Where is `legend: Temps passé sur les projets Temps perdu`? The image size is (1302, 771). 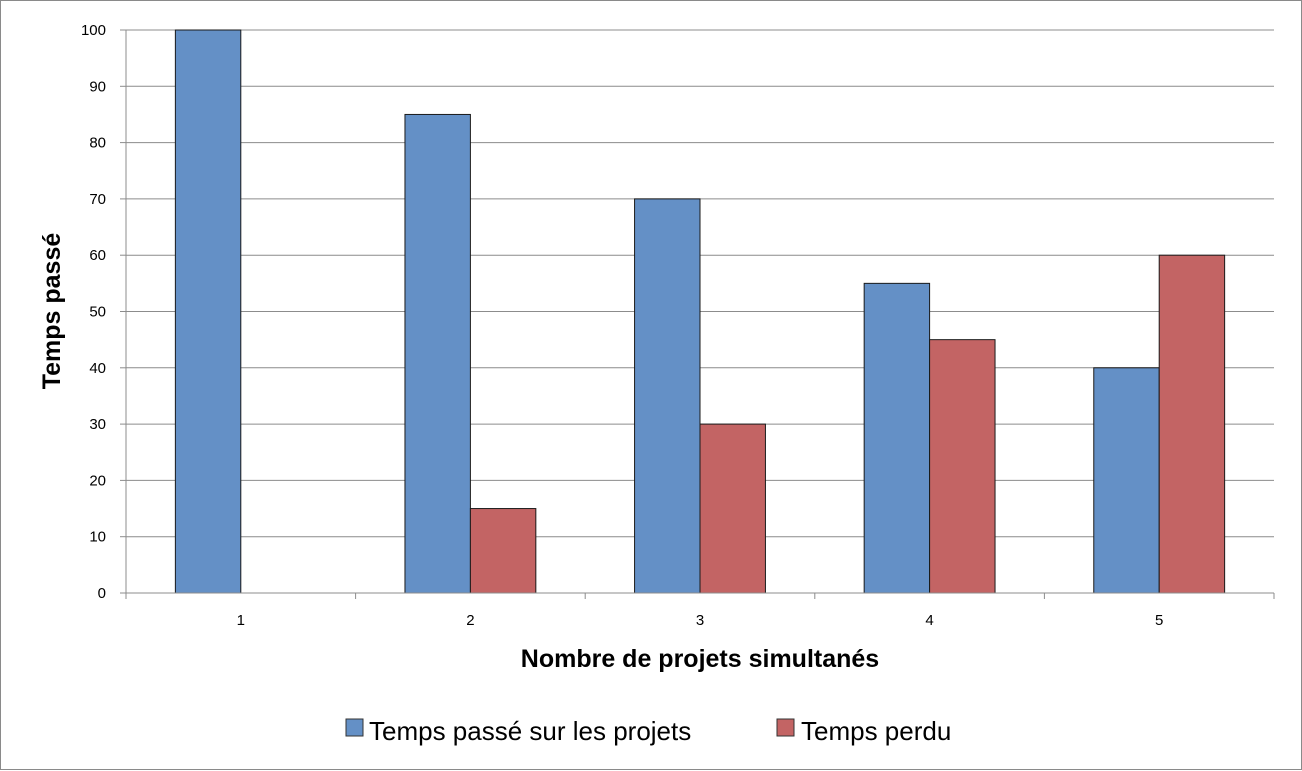 legend: Temps passé sur les projets Temps perdu is located at coordinates (648, 731).